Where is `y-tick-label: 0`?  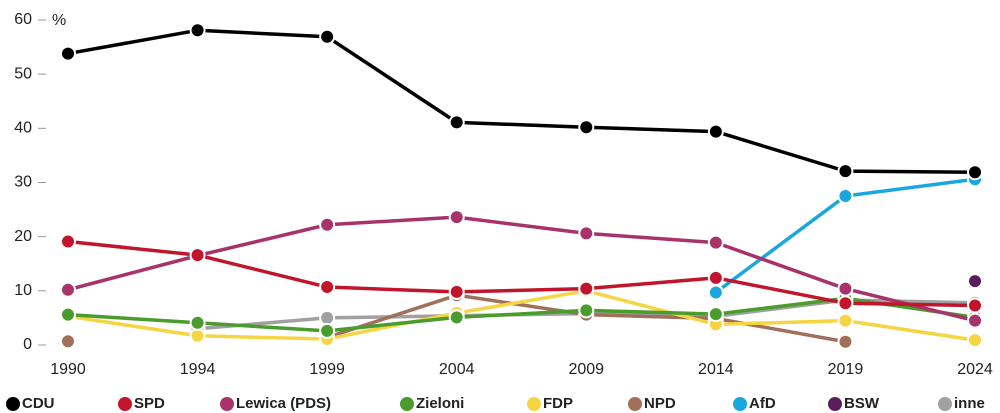 y-tick-label: 0 is located at coordinates (27, 344).